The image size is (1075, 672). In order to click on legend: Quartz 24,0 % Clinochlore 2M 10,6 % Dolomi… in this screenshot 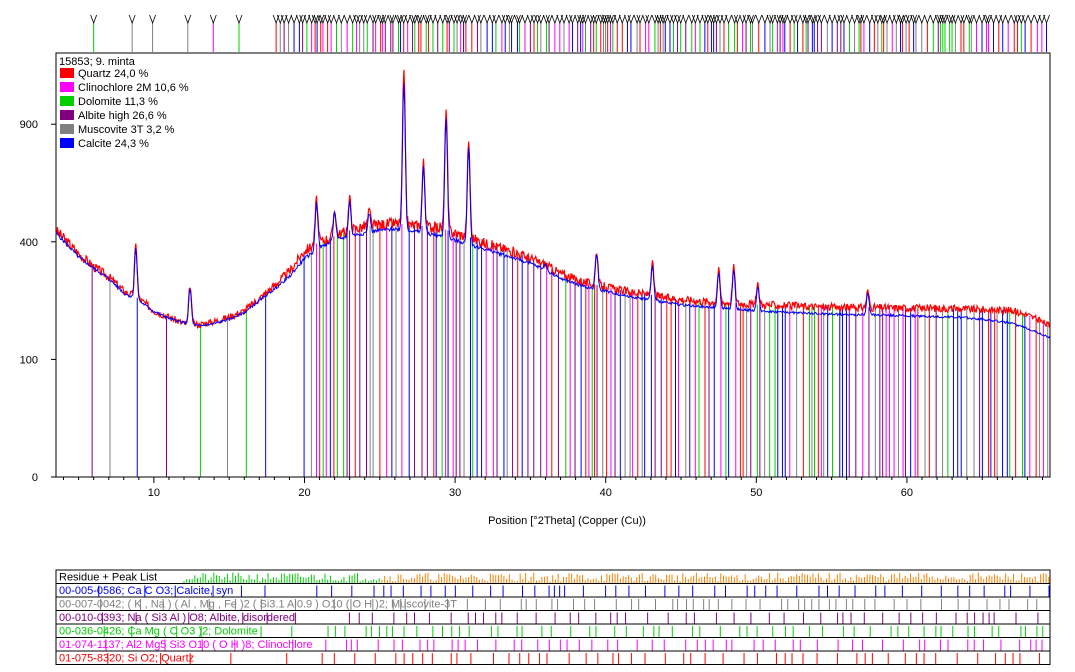, I will do `click(124, 109)`.